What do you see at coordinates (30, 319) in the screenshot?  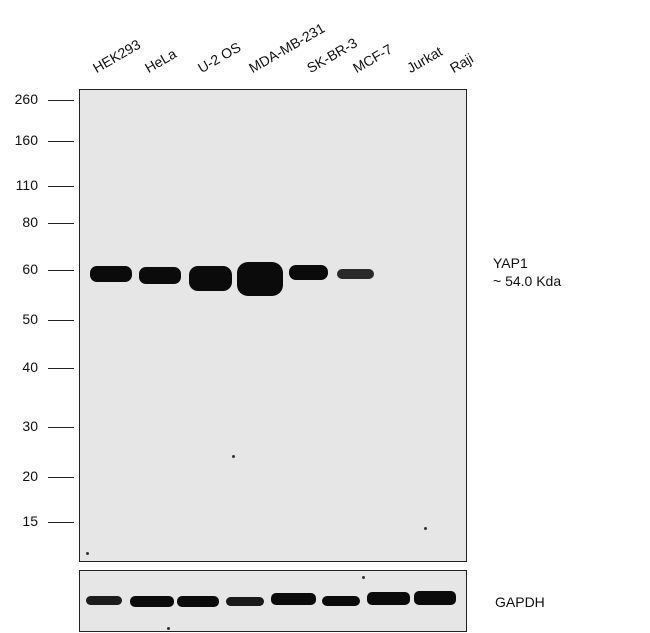 I see `mw-label-50: 50` at bounding box center [30, 319].